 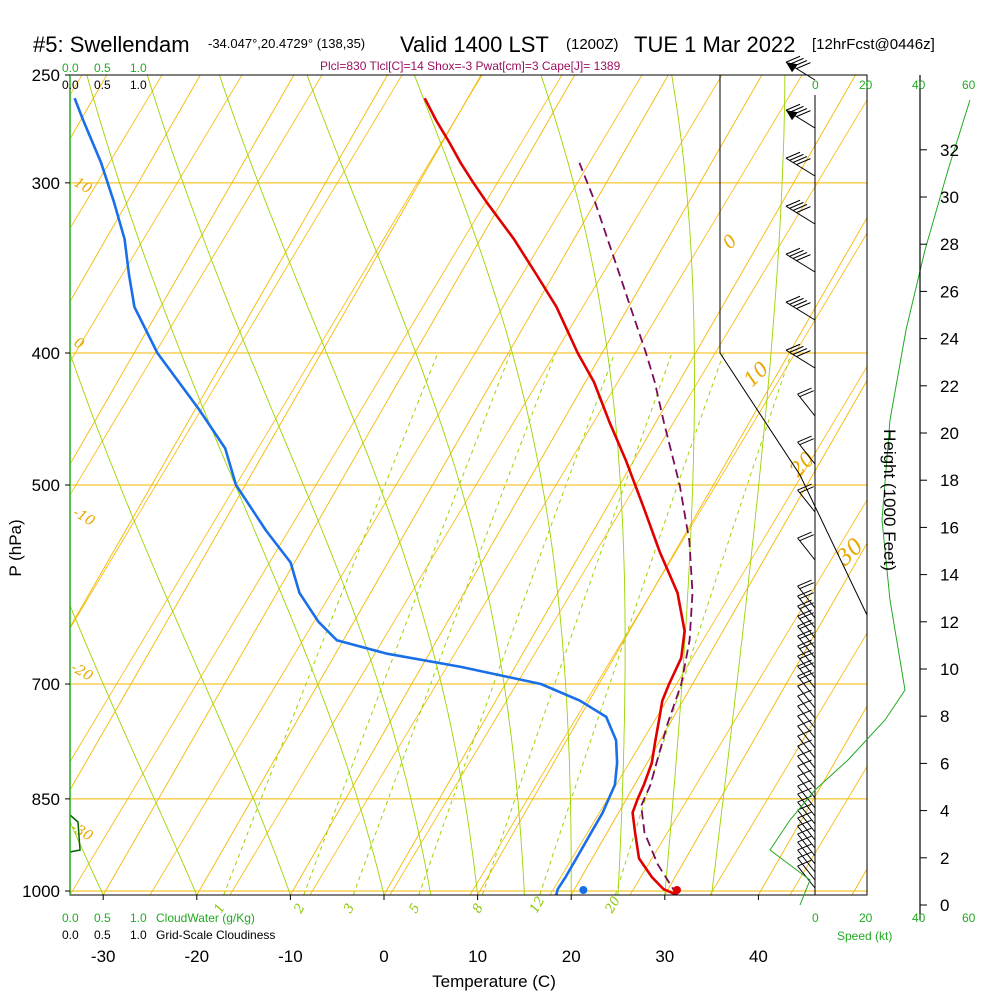 What do you see at coordinates (102, 935) in the screenshot?
I see `cloudiness-bottom-tick-1: 0.5` at bounding box center [102, 935].